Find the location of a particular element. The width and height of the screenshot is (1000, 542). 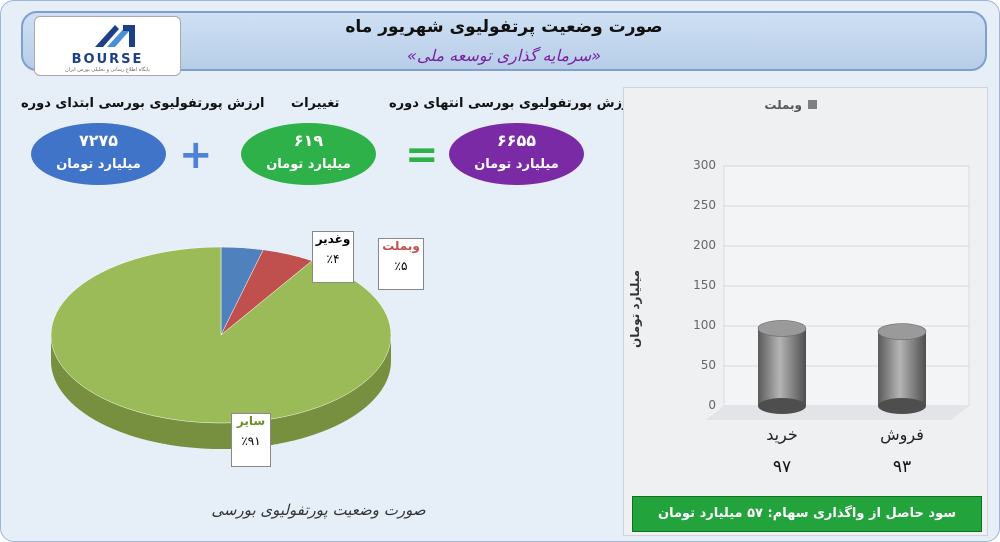

page-title: صورت وضعیت پرتفولیوی شهریور ماه is located at coordinates (504, 27).